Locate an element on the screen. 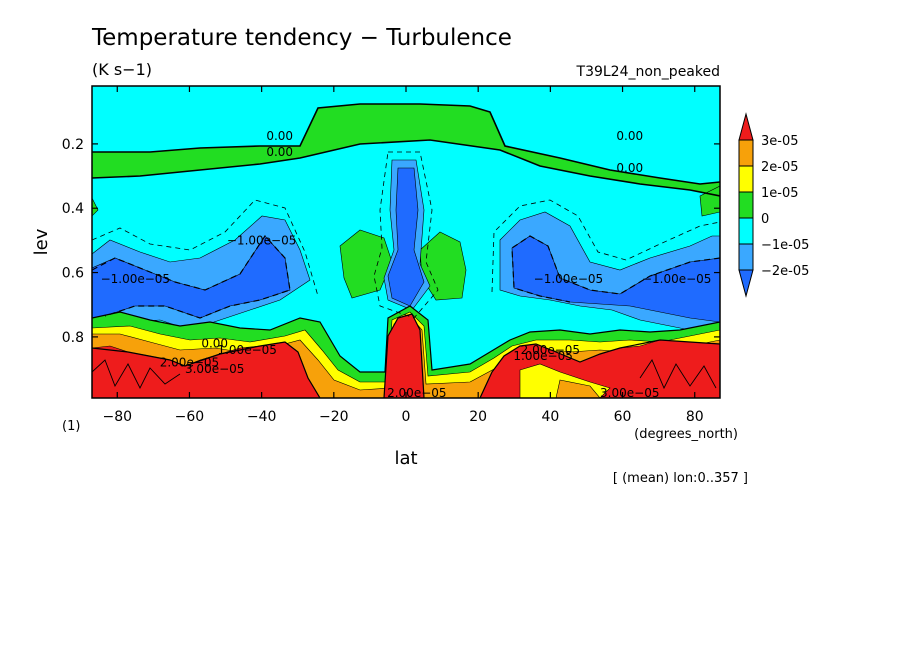 The image size is (904, 658). colorbar-extend-bottom is located at coordinates (746, 283).